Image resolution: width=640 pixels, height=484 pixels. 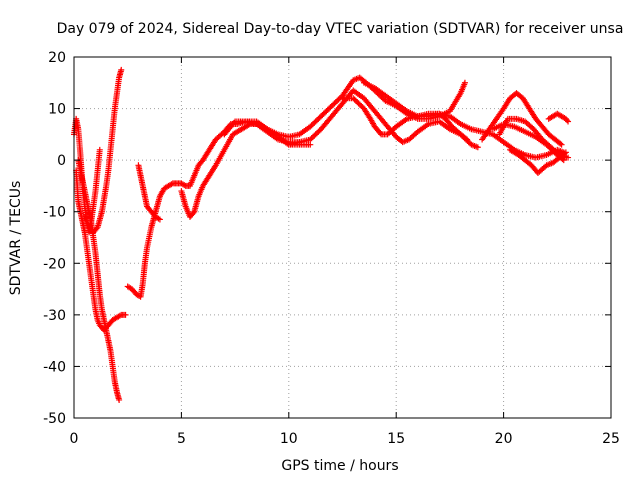 What do you see at coordinates (289, 439) in the screenshot?
I see `x-tick-label: 10` at bounding box center [289, 439].